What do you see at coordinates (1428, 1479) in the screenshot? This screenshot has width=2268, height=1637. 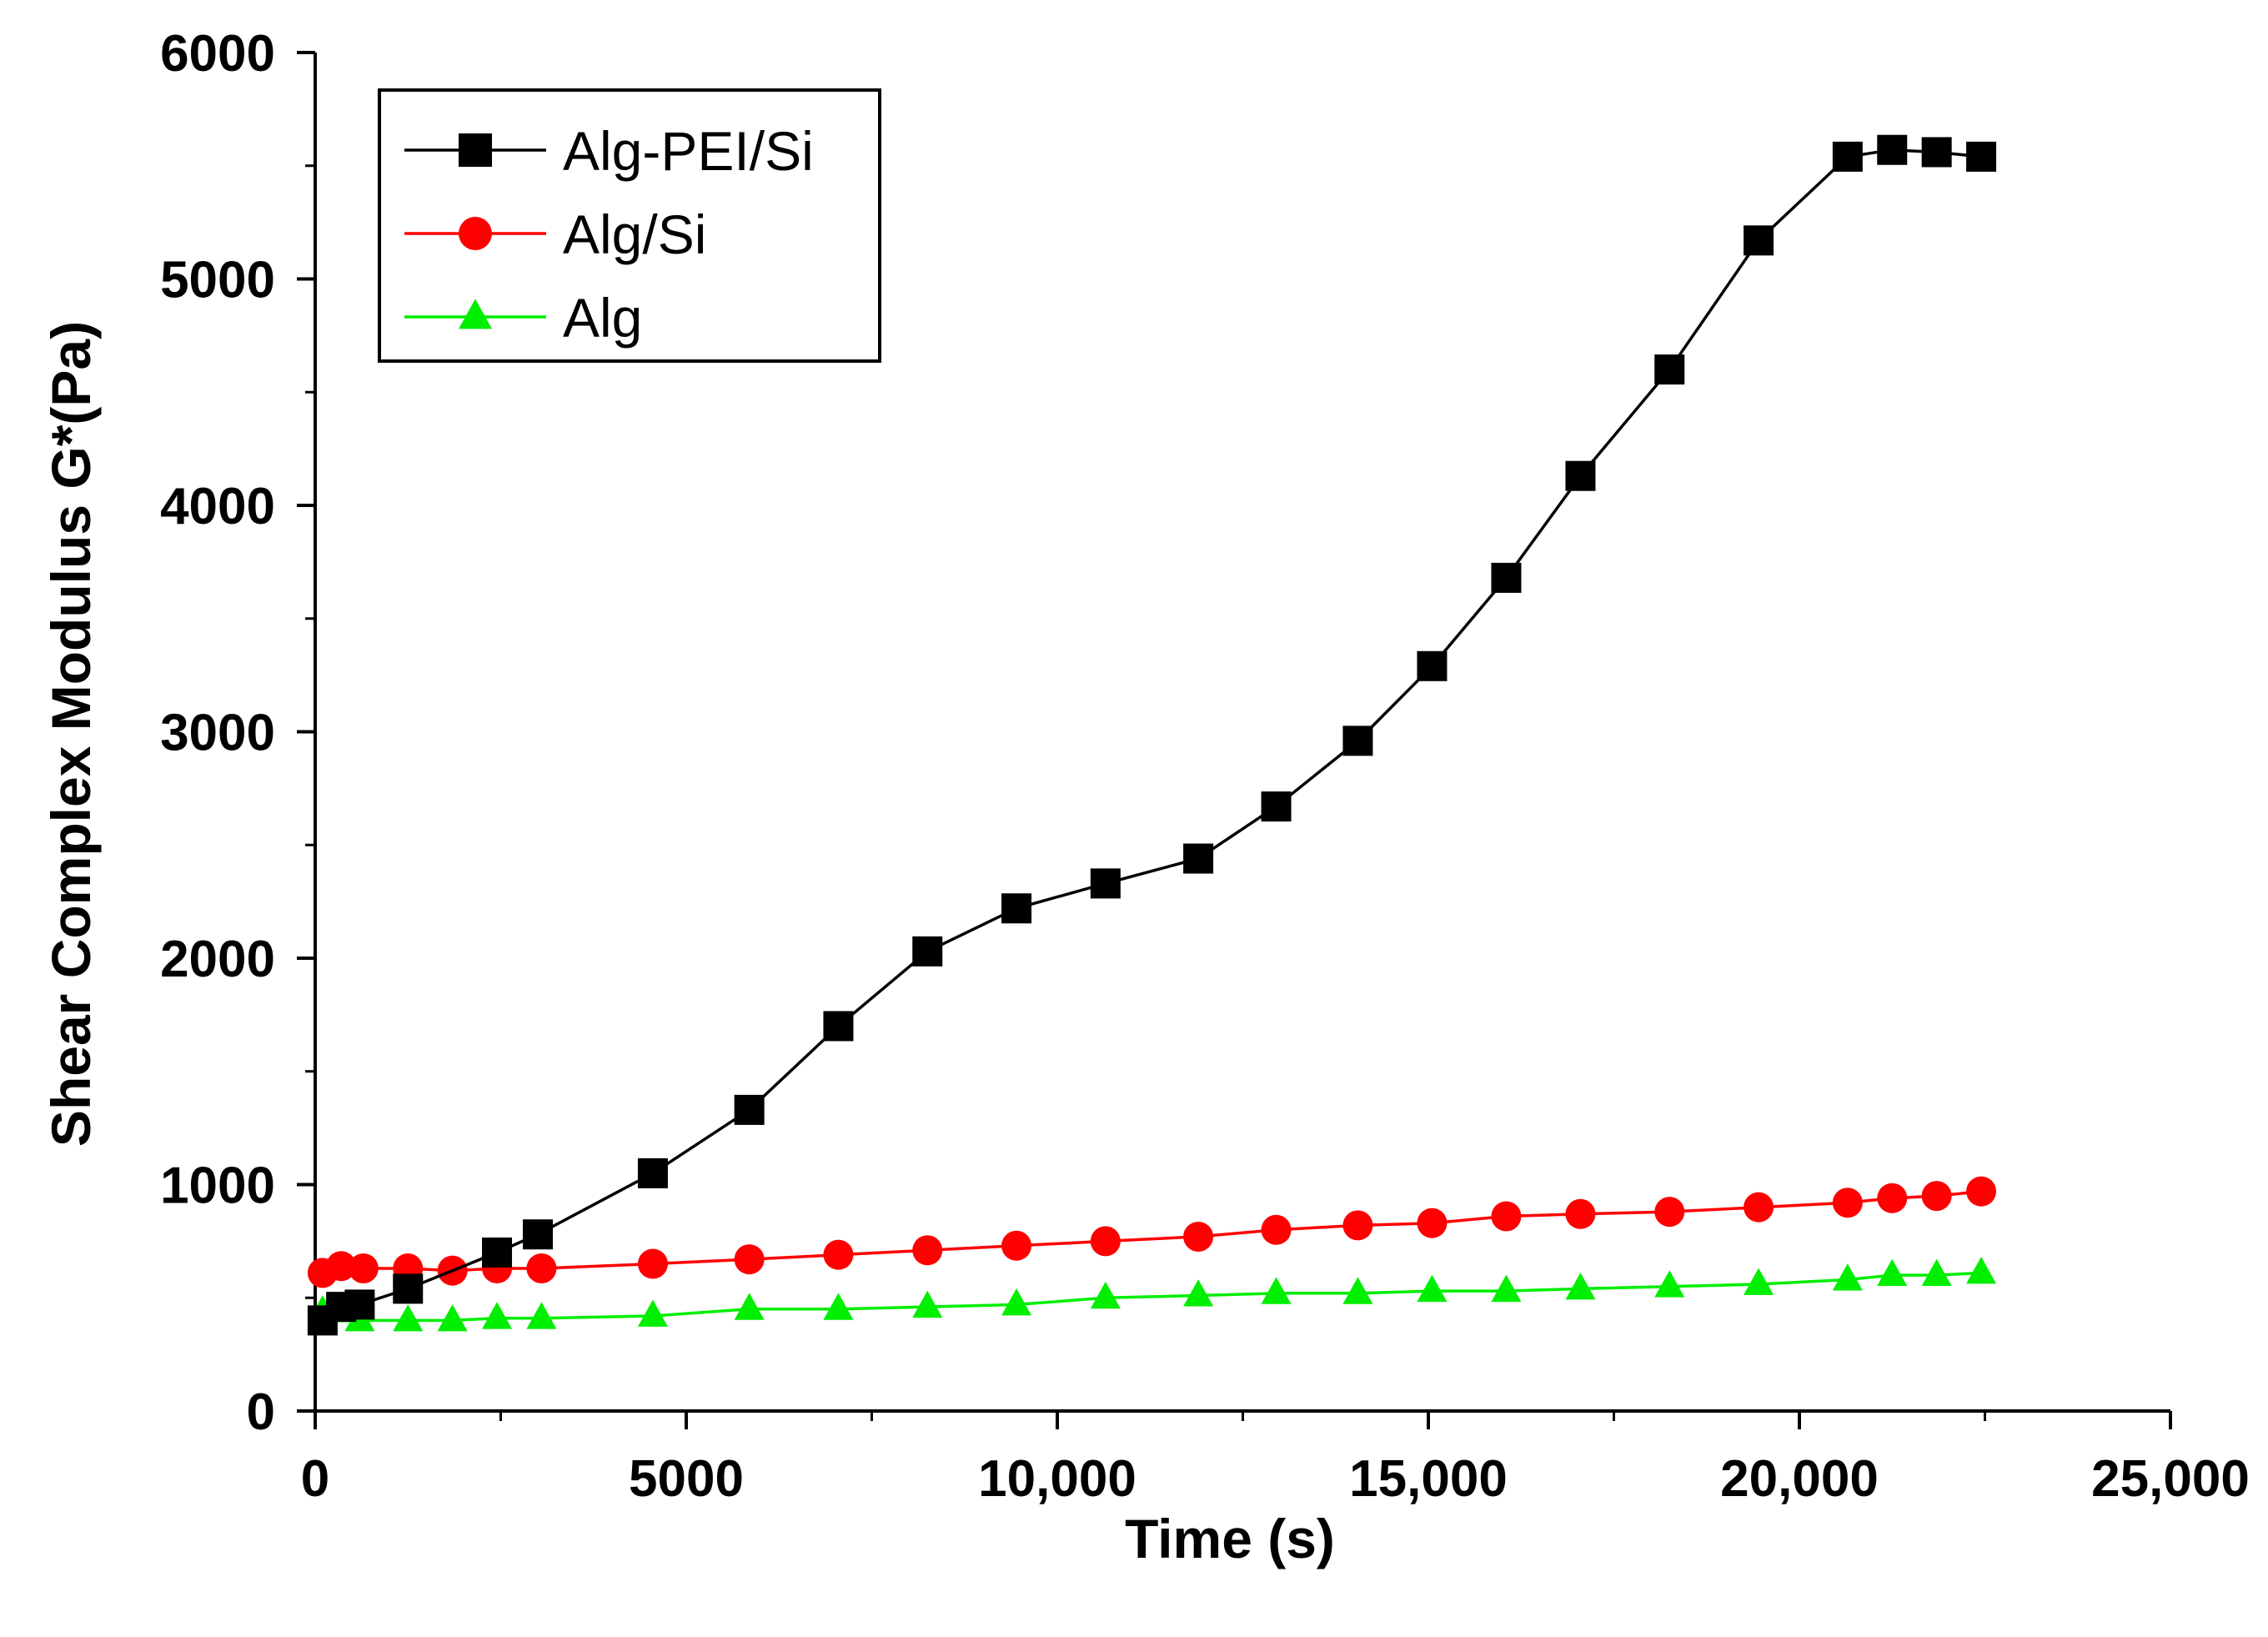 I see `x-tick-label: 15,000` at bounding box center [1428, 1479].